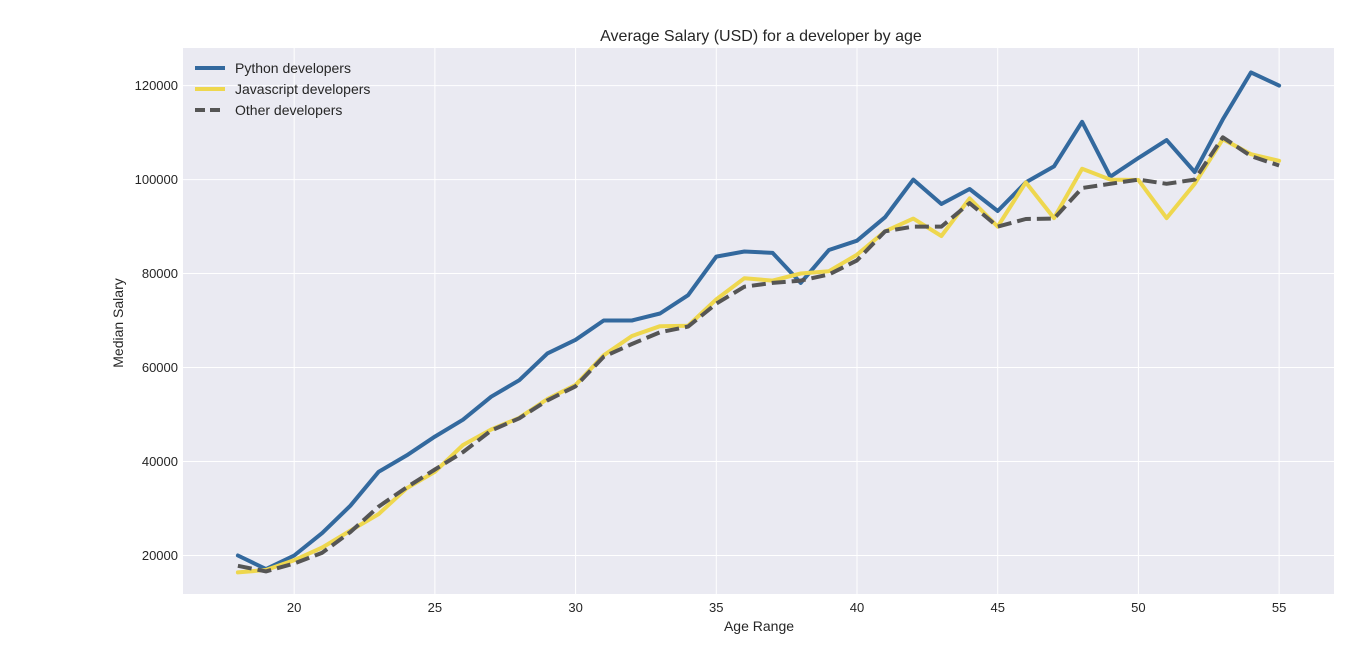 The width and height of the screenshot is (1366, 670). I want to click on y-tick-label: 100000, so click(156, 179).